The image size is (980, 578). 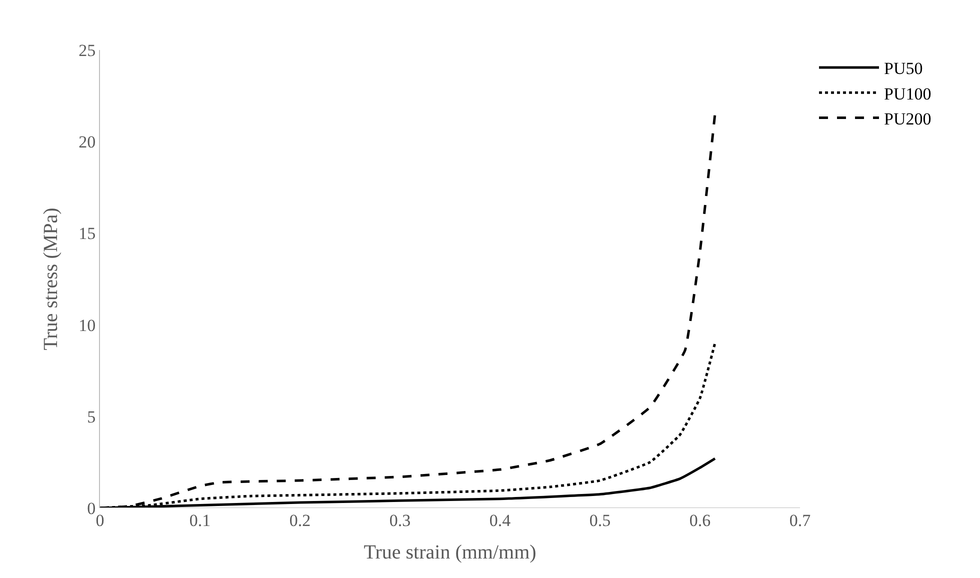 I want to click on x-tick-label: 0.6, so click(x=700, y=520).